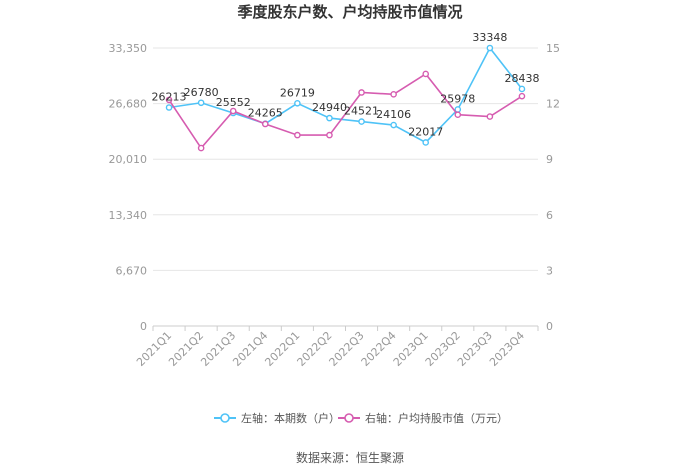  What do you see at coordinates (553, 187) in the screenshot?
I see `y-axis-right: 0 3 6 9 12 15` at bounding box center [553, 187].